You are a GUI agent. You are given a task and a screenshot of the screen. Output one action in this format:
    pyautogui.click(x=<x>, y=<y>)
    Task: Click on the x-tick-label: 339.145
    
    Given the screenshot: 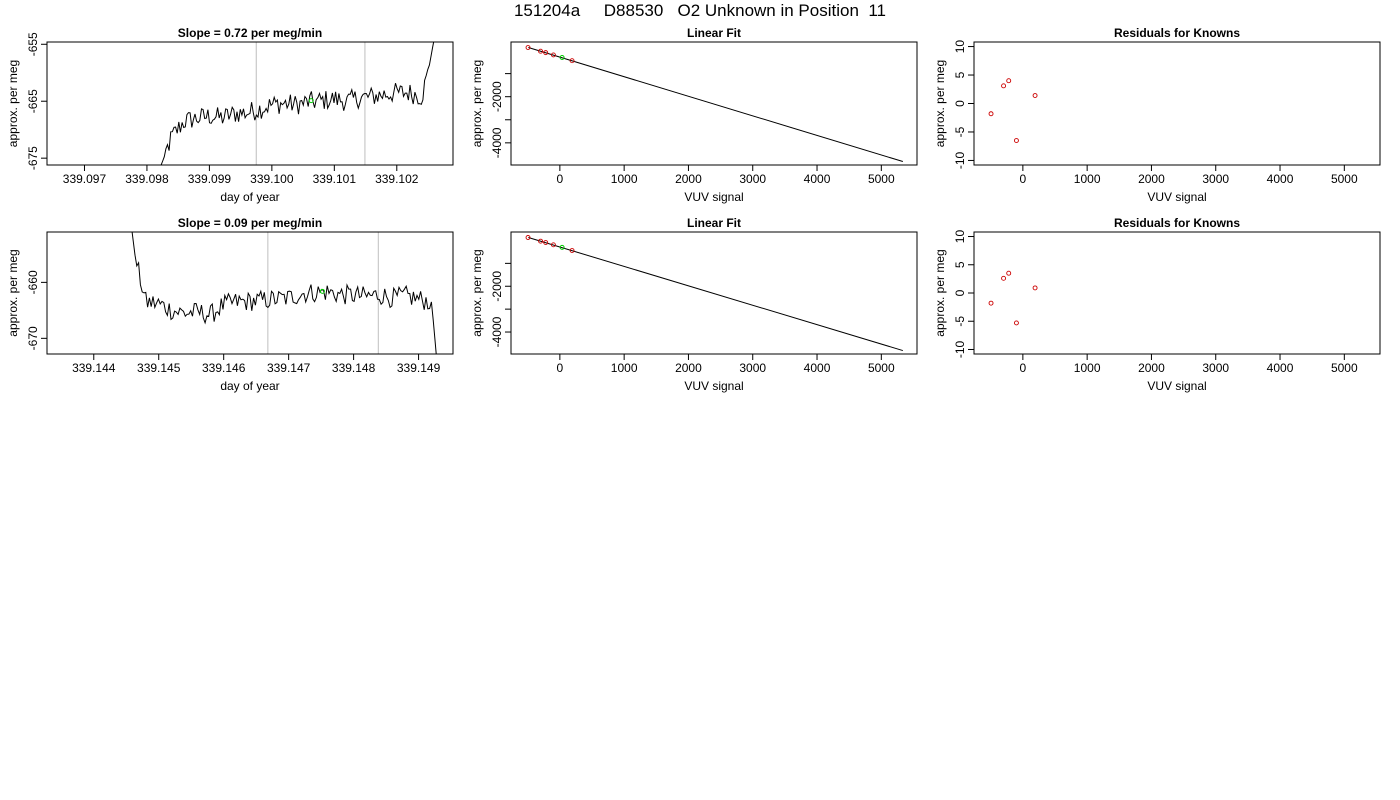 What is the action you would take?
    pyautogui.click(x=159, y=368)
    